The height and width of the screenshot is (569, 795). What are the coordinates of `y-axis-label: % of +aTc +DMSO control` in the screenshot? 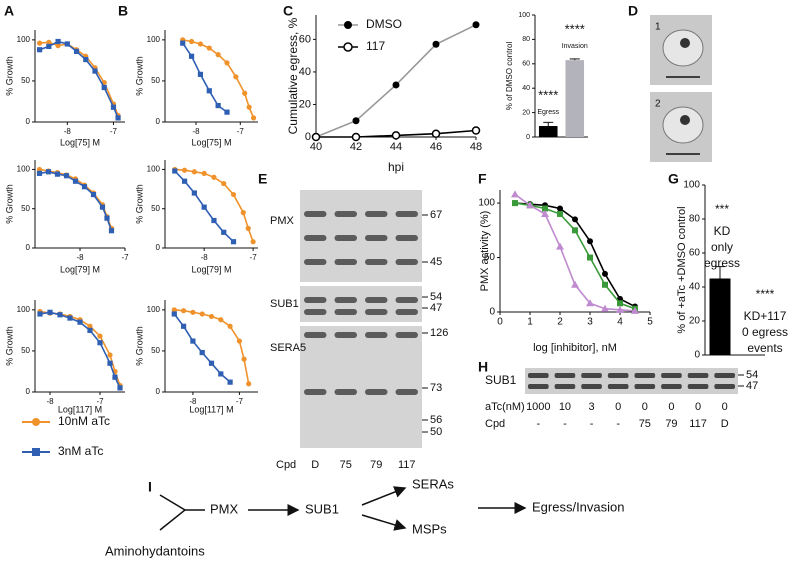 It's located at (682, 269).